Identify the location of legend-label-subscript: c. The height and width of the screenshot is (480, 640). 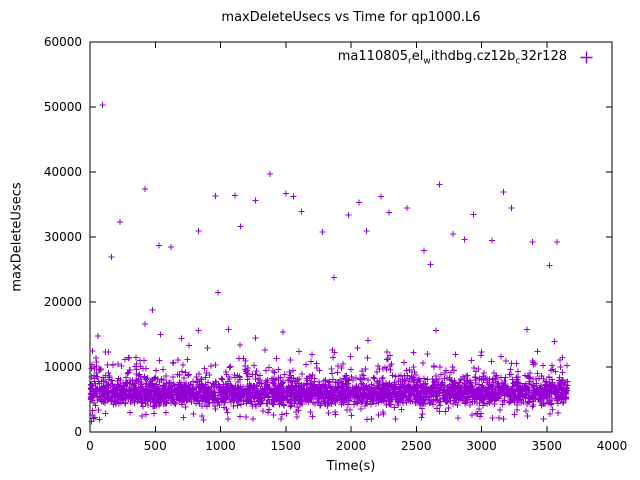
(518, 61).